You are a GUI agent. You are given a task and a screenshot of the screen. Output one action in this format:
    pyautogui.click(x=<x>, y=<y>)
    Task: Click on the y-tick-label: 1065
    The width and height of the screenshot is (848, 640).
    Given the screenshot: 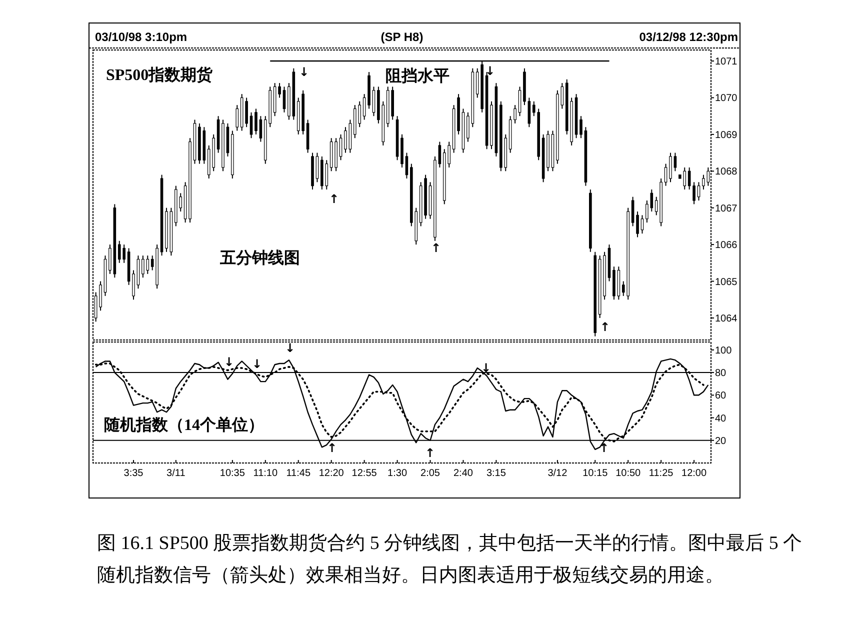 What is the action you would take?
    pyautogui.click(x=726, y=282)
    